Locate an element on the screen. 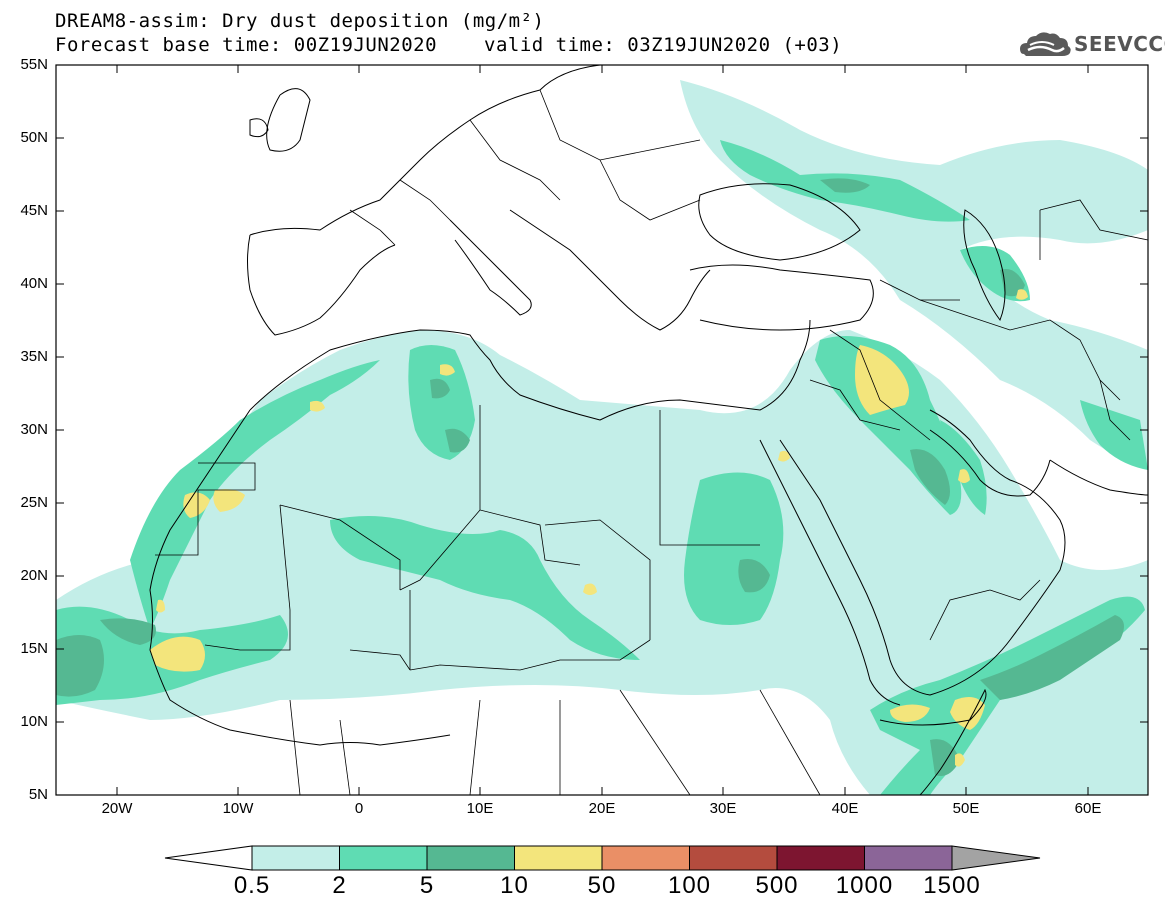 The width and height of the screenshot is (1165, 907). valid-time: valid time: 03Z19JUN2020 (+03) is located at coordinates (663, 45).